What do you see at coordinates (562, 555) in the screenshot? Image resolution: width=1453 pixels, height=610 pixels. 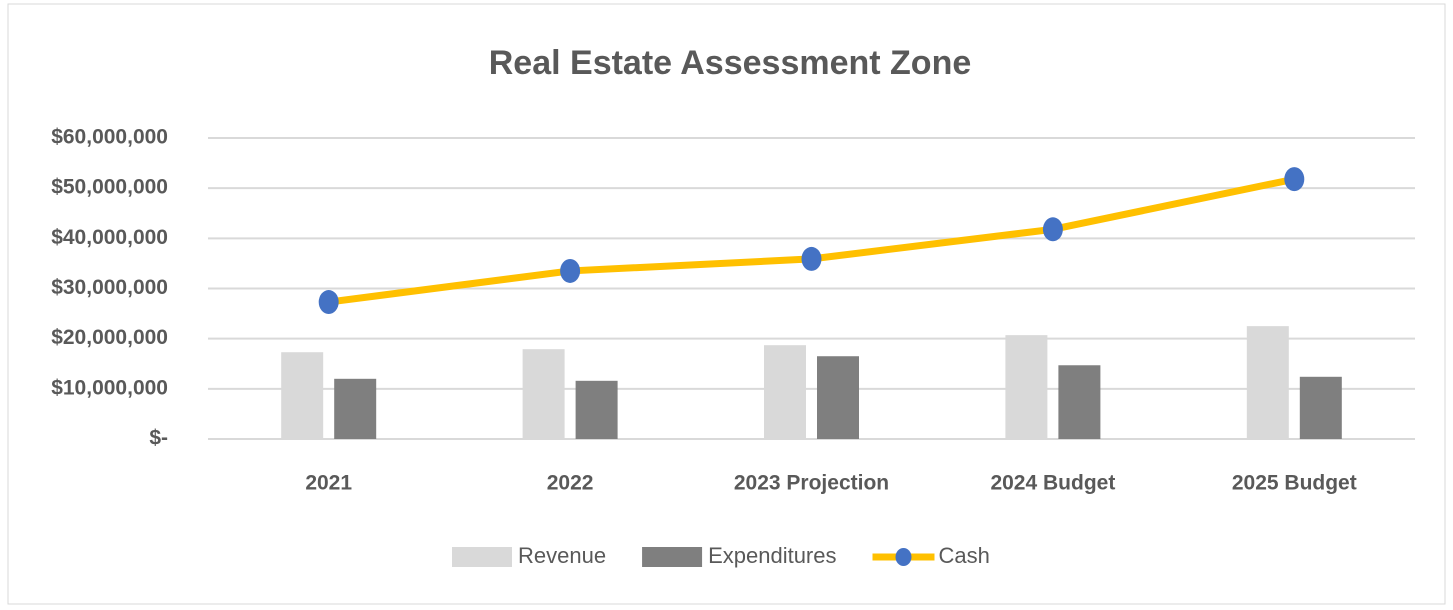 I see `legend-label: Revenue` at bounding box center [562, 555].